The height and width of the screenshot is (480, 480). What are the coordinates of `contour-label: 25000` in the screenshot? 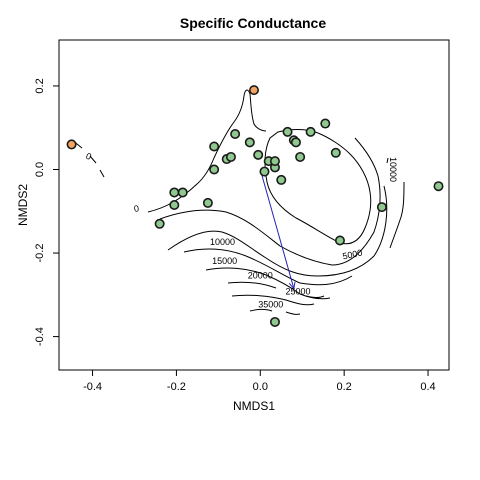 It's located at (298, 291).